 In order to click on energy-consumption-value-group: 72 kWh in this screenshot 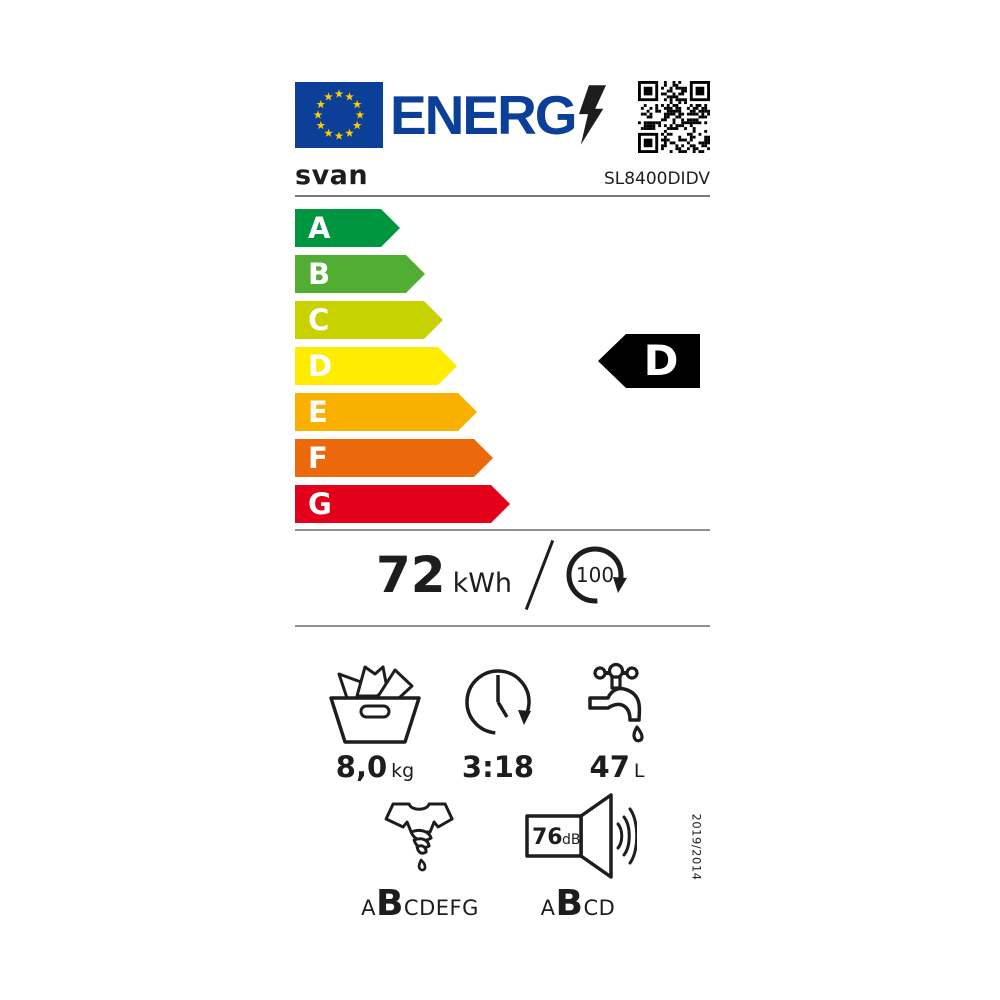, I will do `click(444, 575)`.